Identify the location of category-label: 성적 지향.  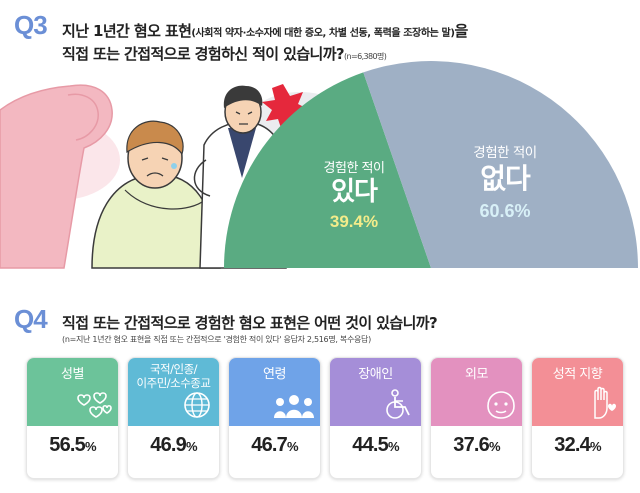
(577, 374).